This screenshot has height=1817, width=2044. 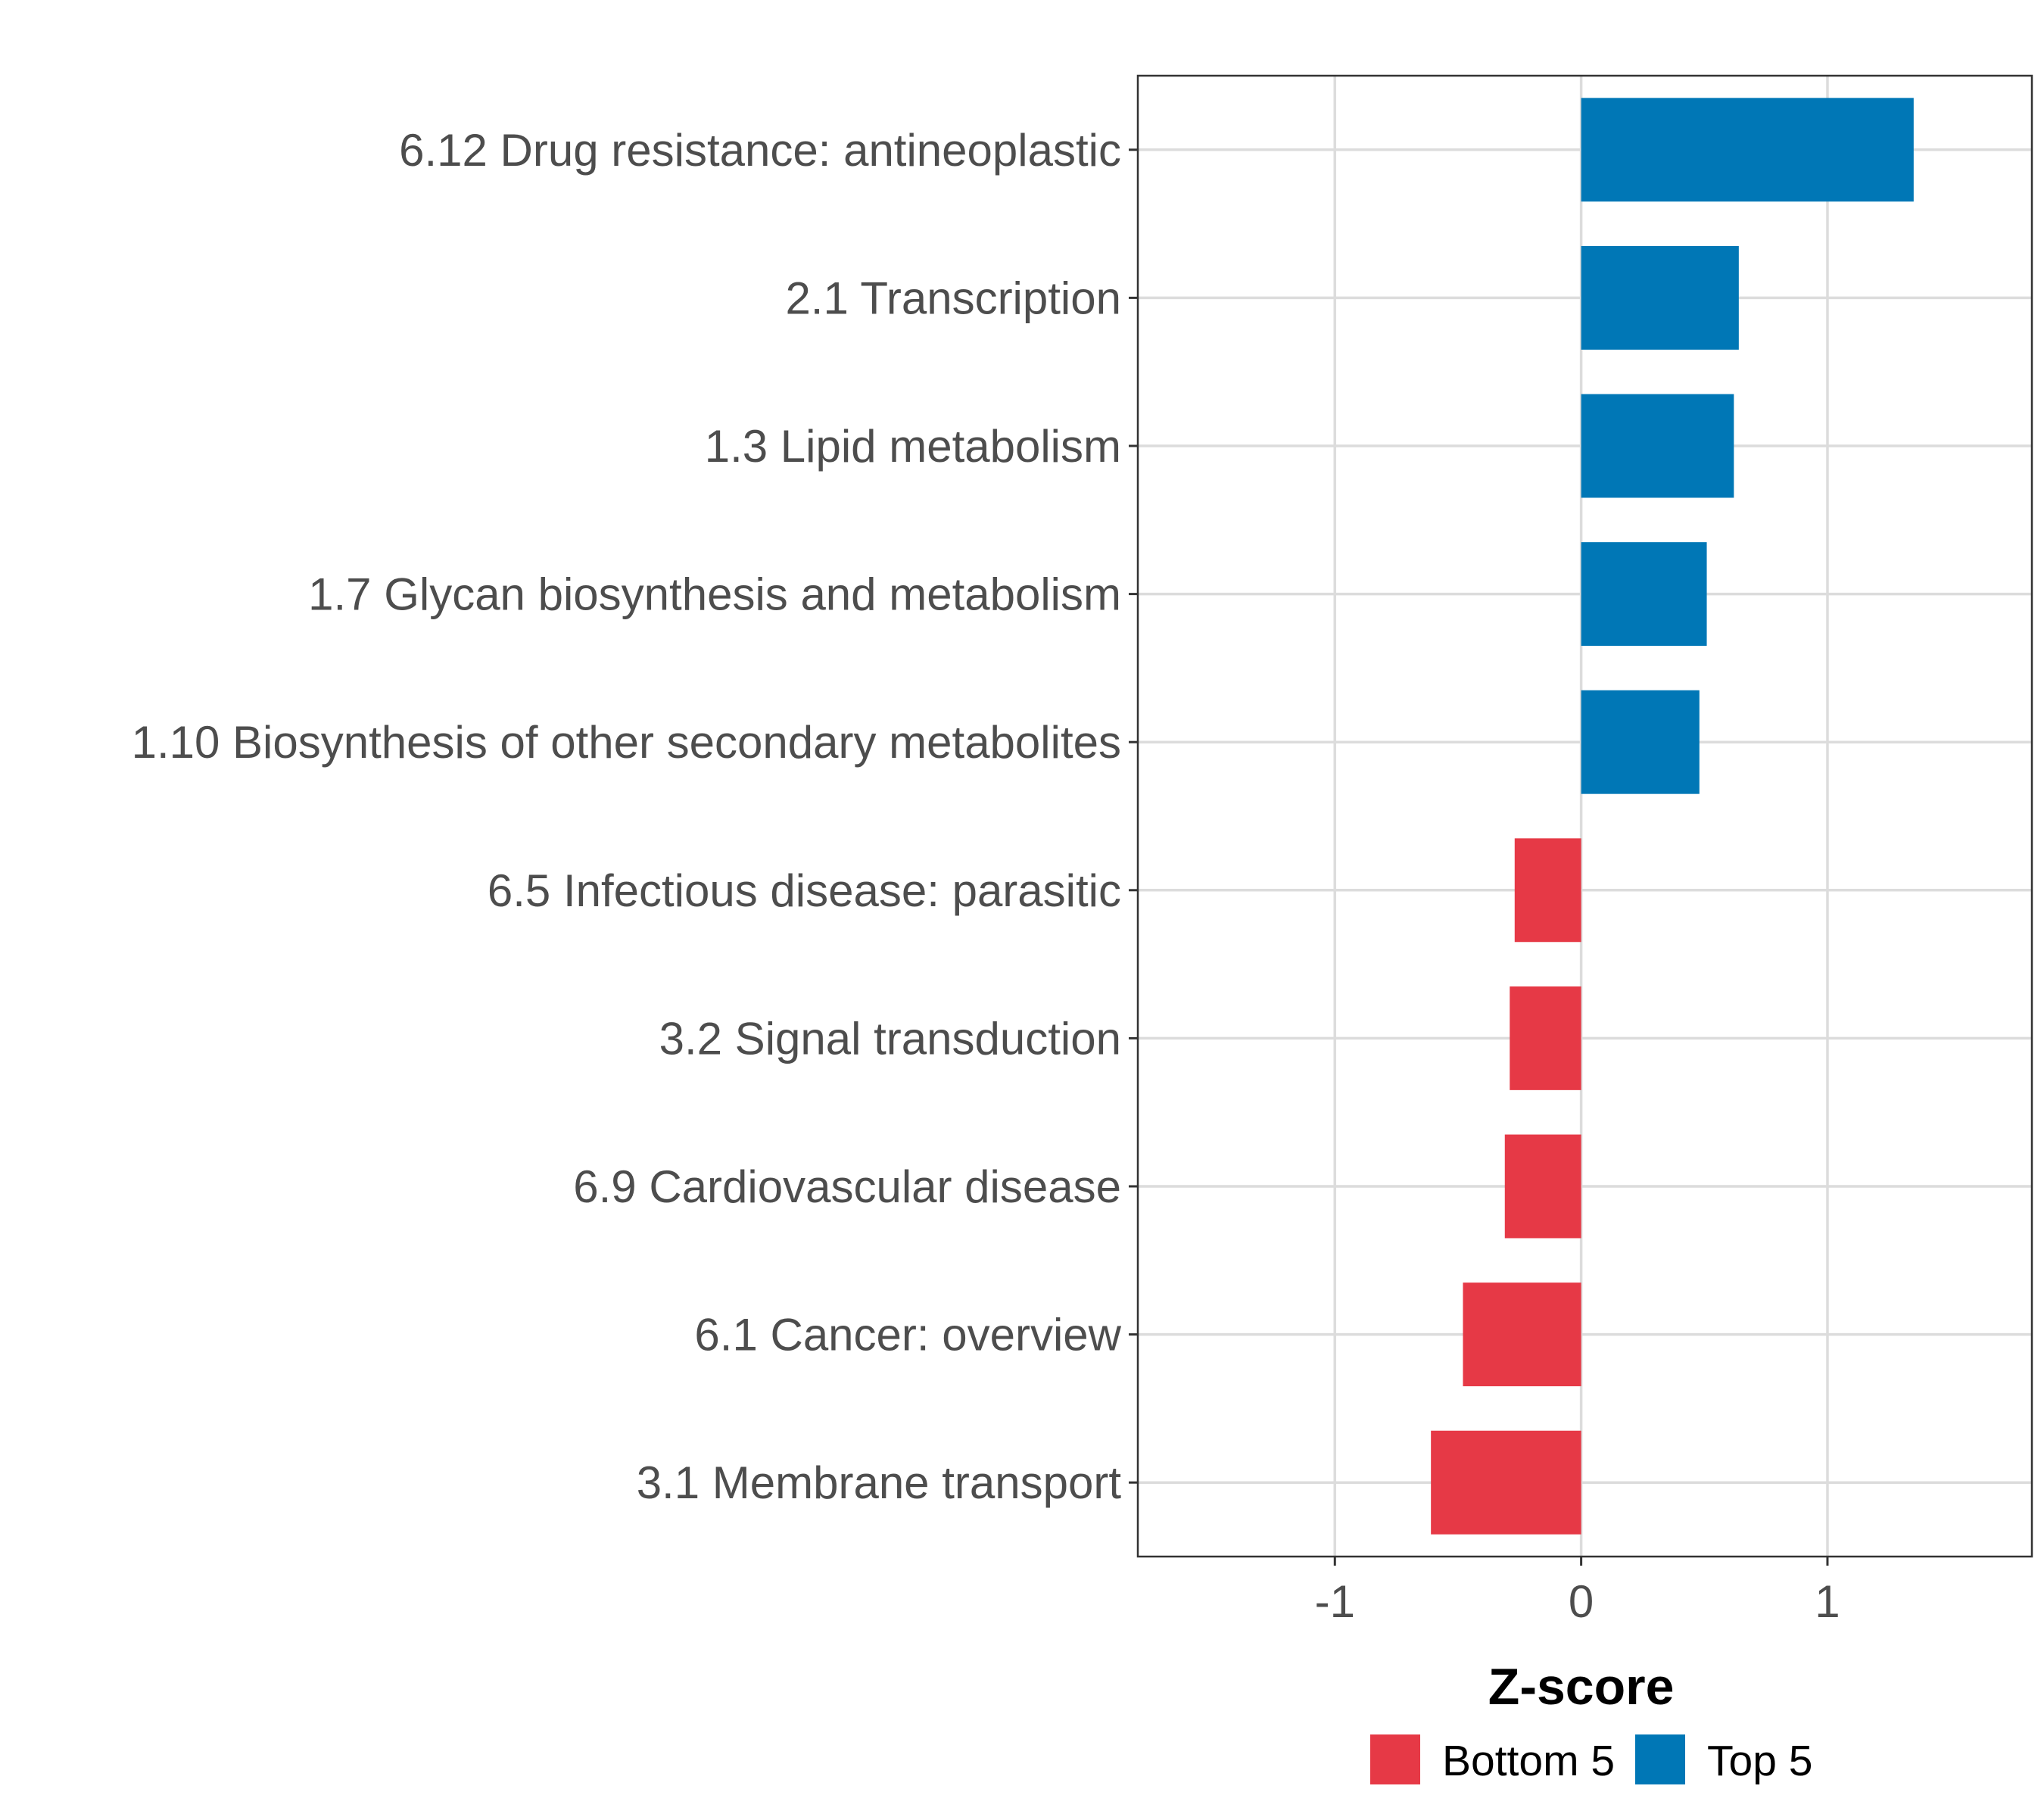 I want to click on legend-label: Top 5, so click(x=1759, y=1761).